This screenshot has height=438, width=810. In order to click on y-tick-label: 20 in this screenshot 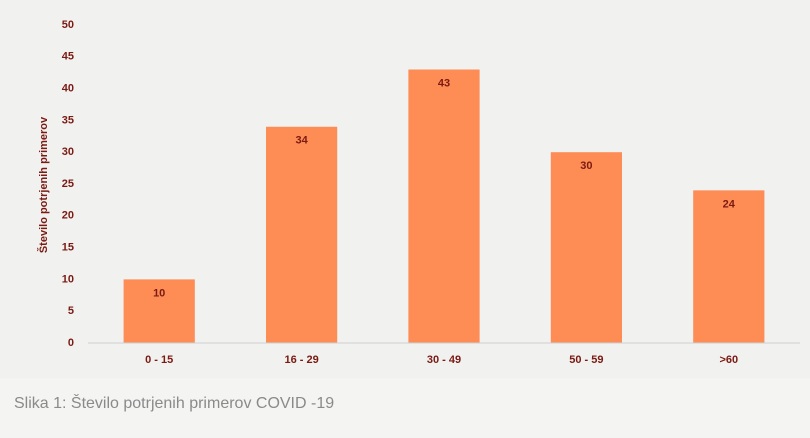, I will do `click(68, 216)`.